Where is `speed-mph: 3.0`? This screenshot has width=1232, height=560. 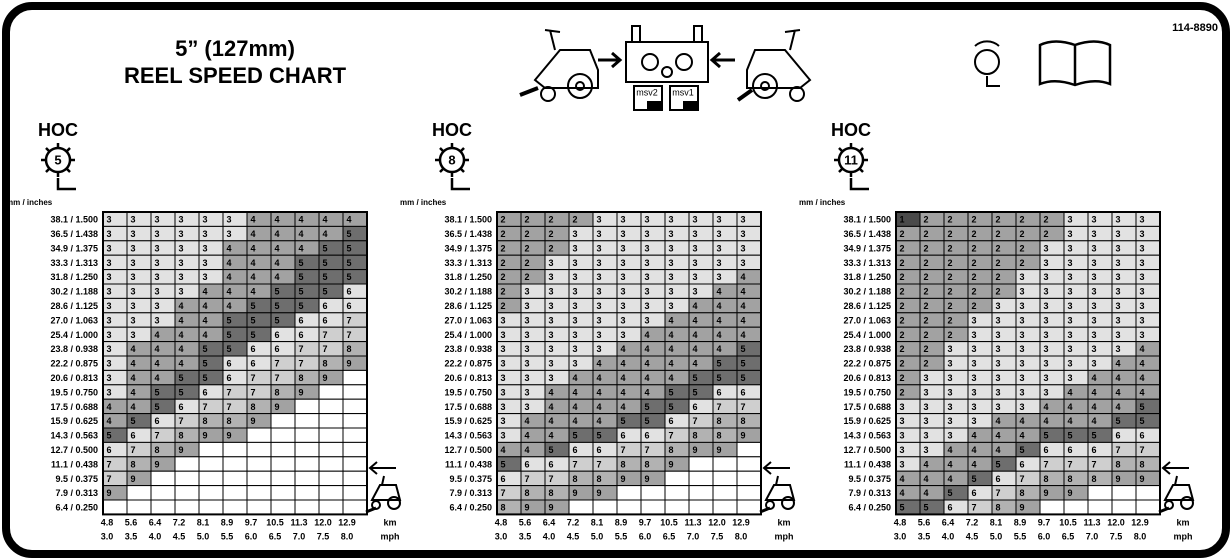 speed-mph: 3.0 is located at coordinates (501, 536).